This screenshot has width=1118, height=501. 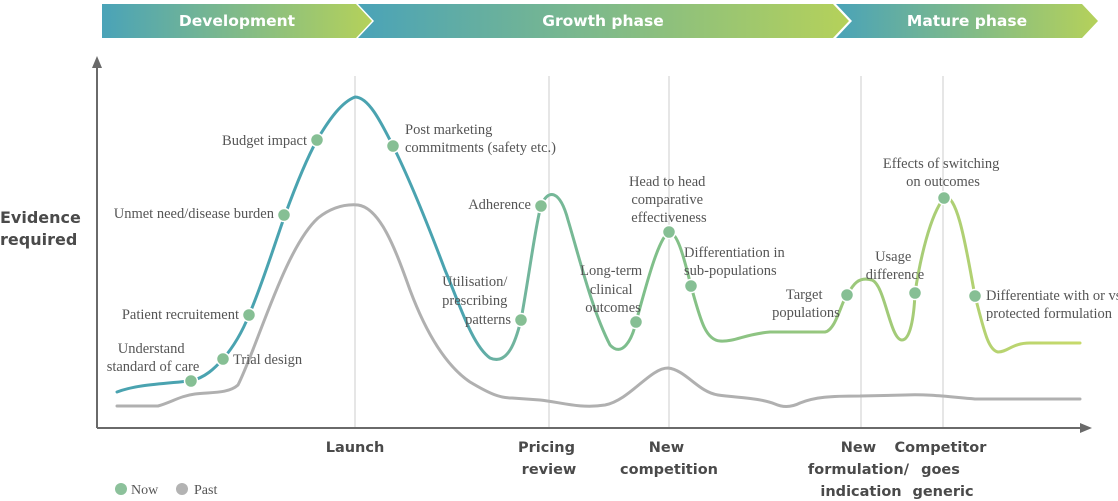 What do you see at coordinates (249, 315) in the screenshot?
I see `marker-patient-recruitement` at bounding box center [249, 315].